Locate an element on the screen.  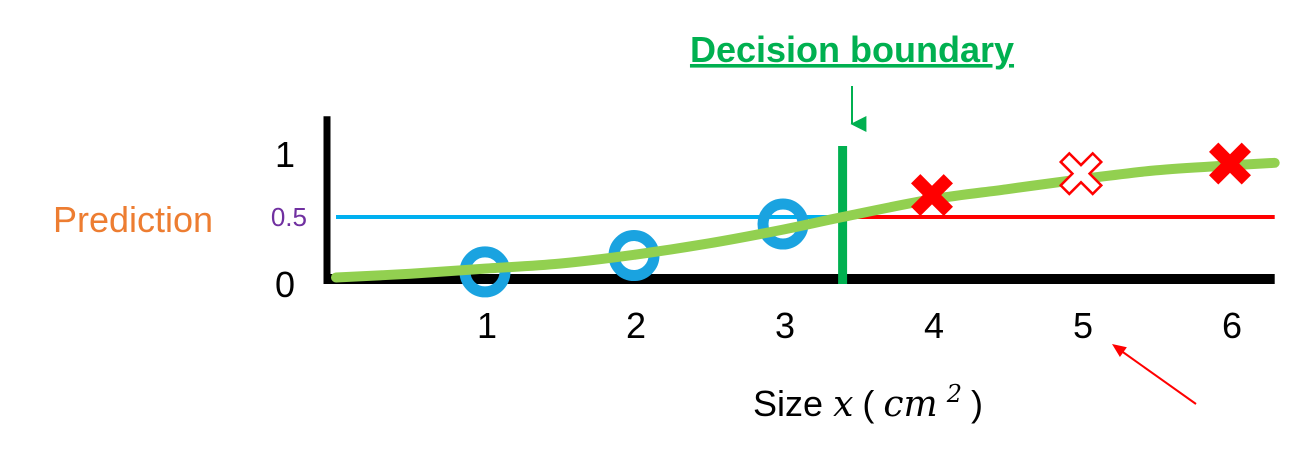
y-tick-labels: 10.50 is located at coordinates (289, 219).